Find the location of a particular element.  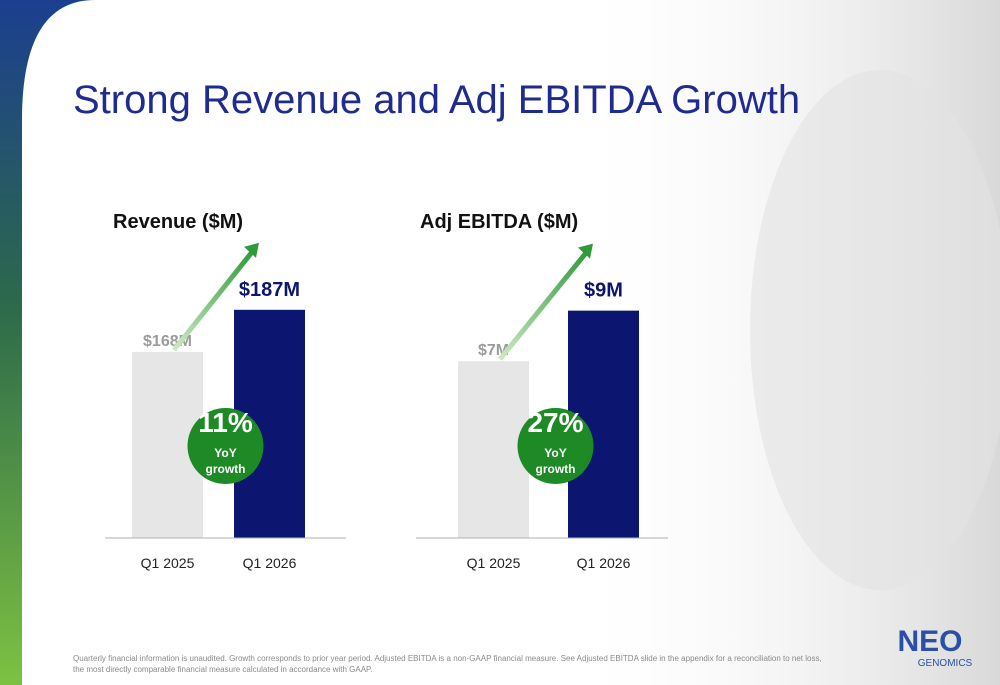

growth-value: 27% is located at coordinates (555, 422).